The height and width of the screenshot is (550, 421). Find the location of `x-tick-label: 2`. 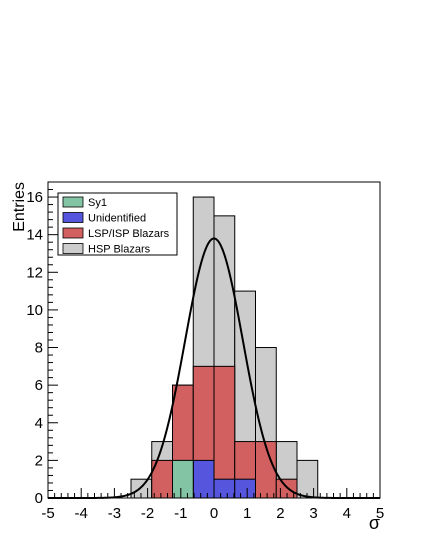

x-tick-label: 2 is located at coordinates (280, 513).